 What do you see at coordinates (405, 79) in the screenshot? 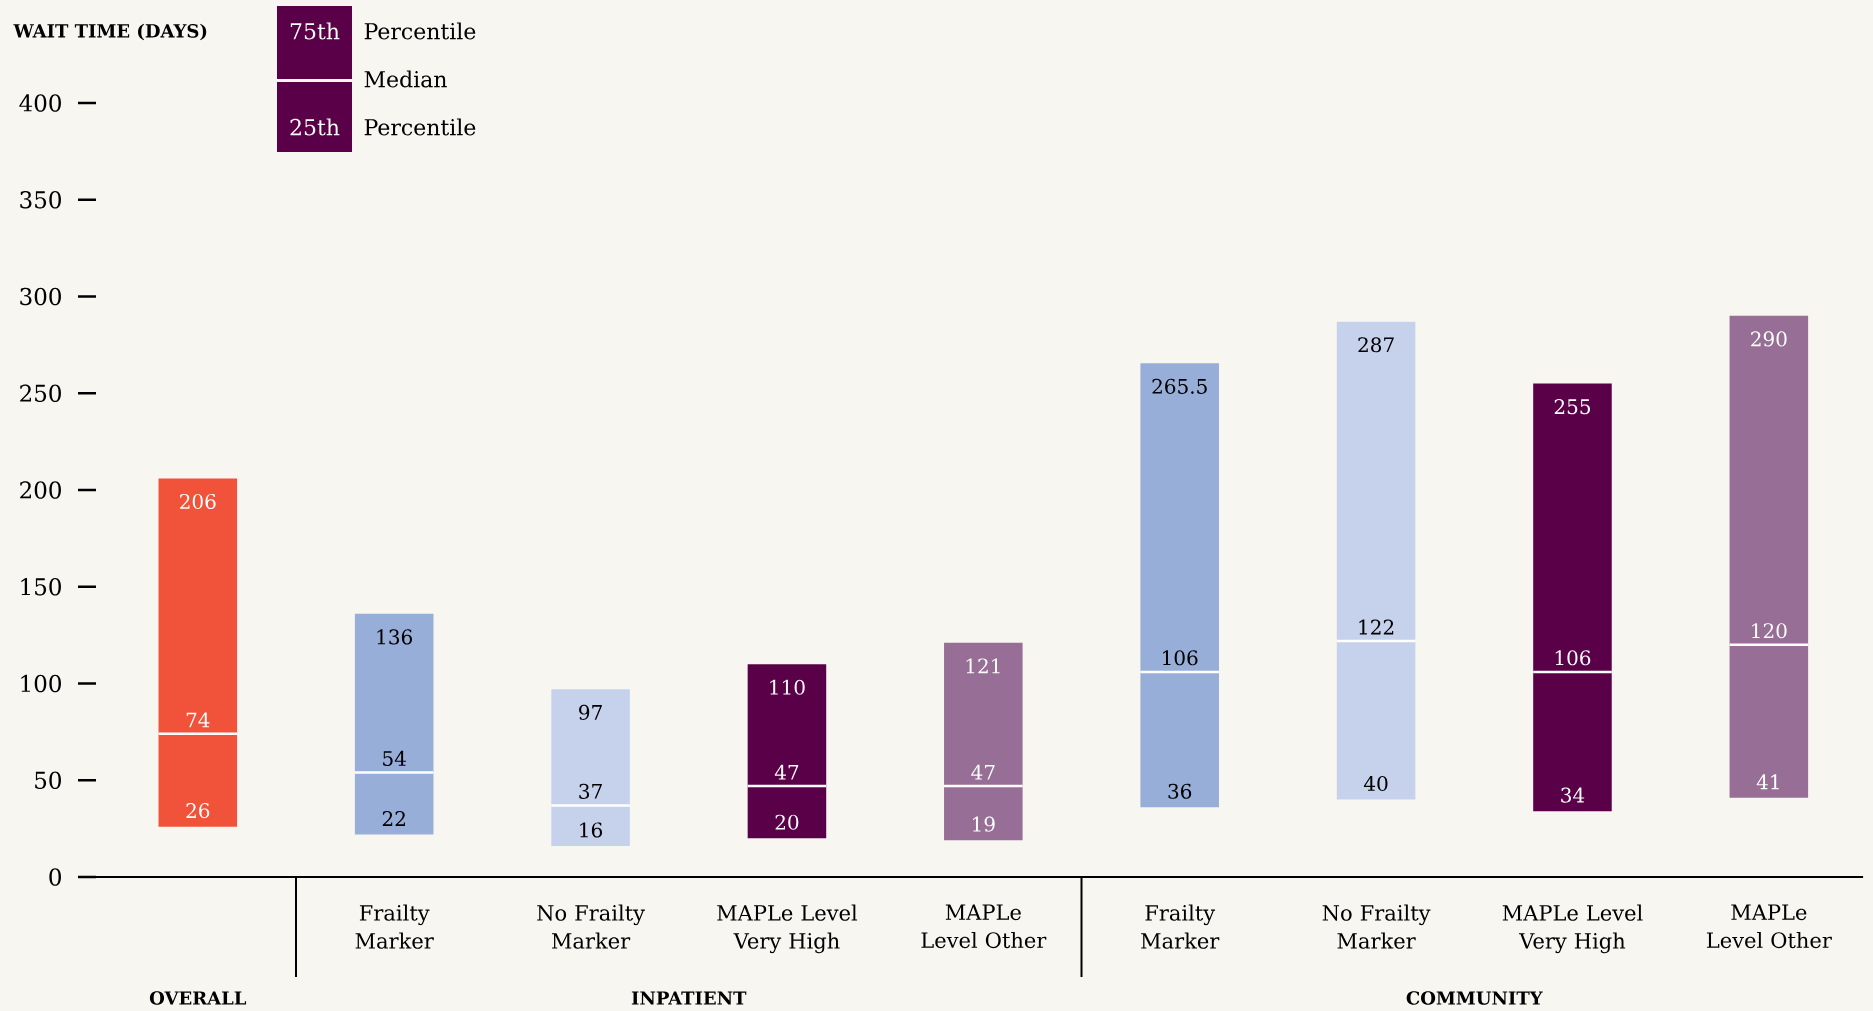
I see `text: Median` at bounding box center [405, 79].